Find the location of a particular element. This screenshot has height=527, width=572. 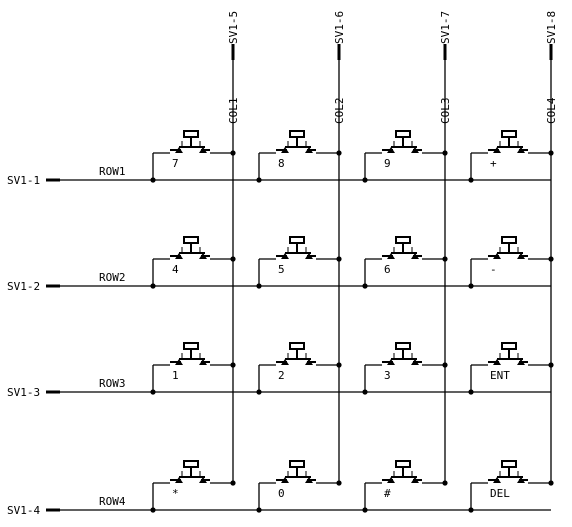

column-connector-label: SV1-8 is located at coordinates (551, 27).